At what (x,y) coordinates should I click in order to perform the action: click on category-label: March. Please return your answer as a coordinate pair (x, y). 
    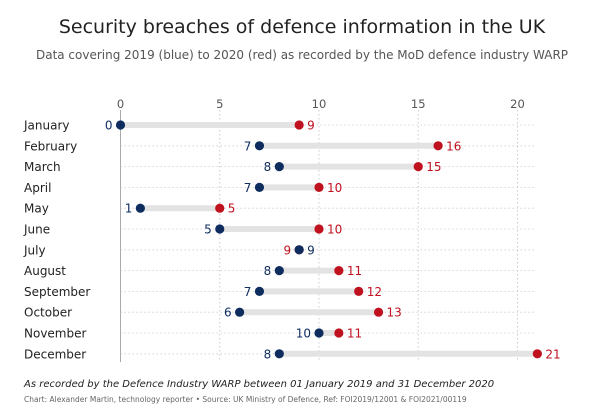
    Looking at the image, I should click on (42, 167).